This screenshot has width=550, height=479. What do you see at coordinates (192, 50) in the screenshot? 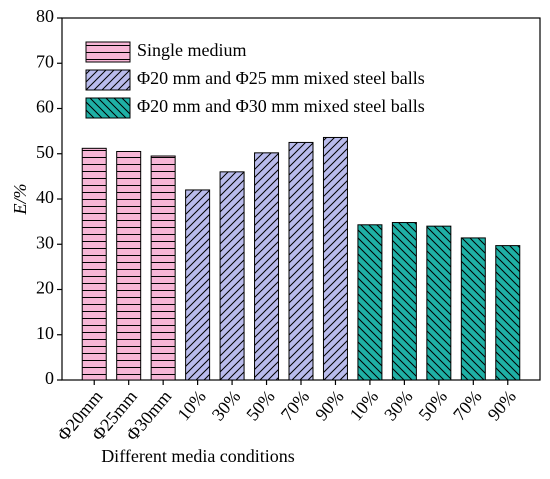
I see `legend-label: Single medium` at bounding box center [192, 50].